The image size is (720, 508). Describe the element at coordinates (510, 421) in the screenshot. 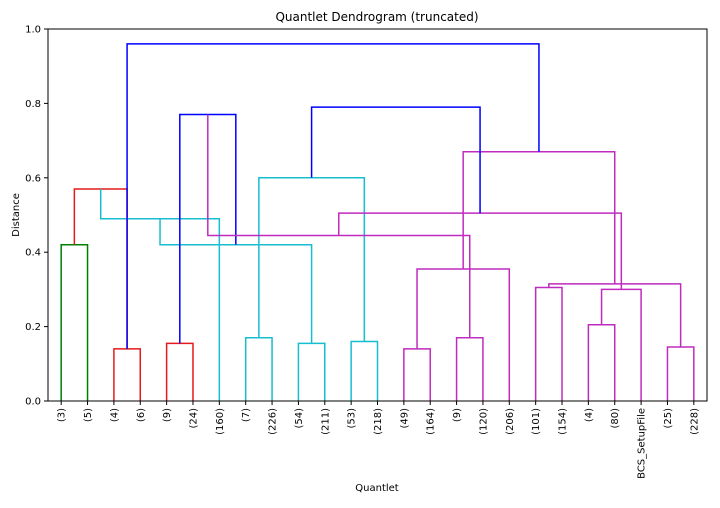

I see `leaf-label: (206)` at that location.